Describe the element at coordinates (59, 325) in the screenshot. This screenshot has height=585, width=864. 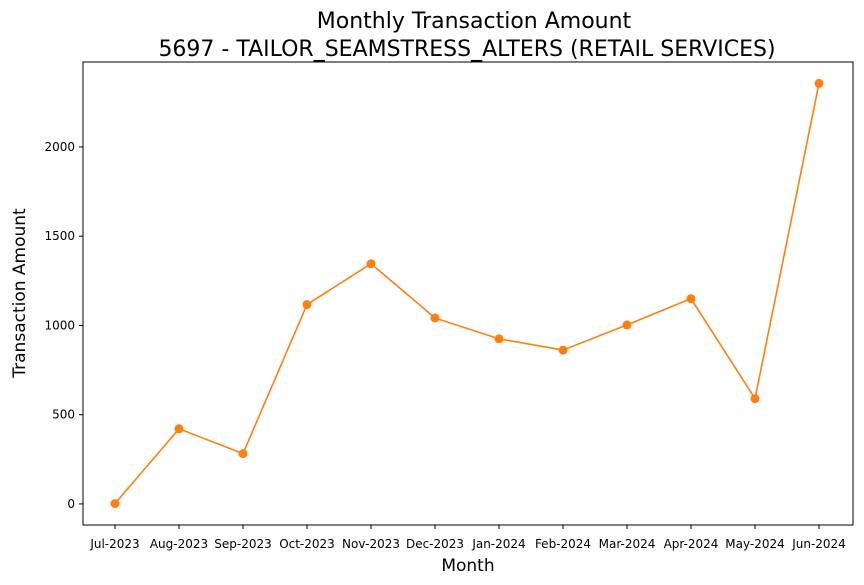
I see `y-tick-label: 1000` at that location.